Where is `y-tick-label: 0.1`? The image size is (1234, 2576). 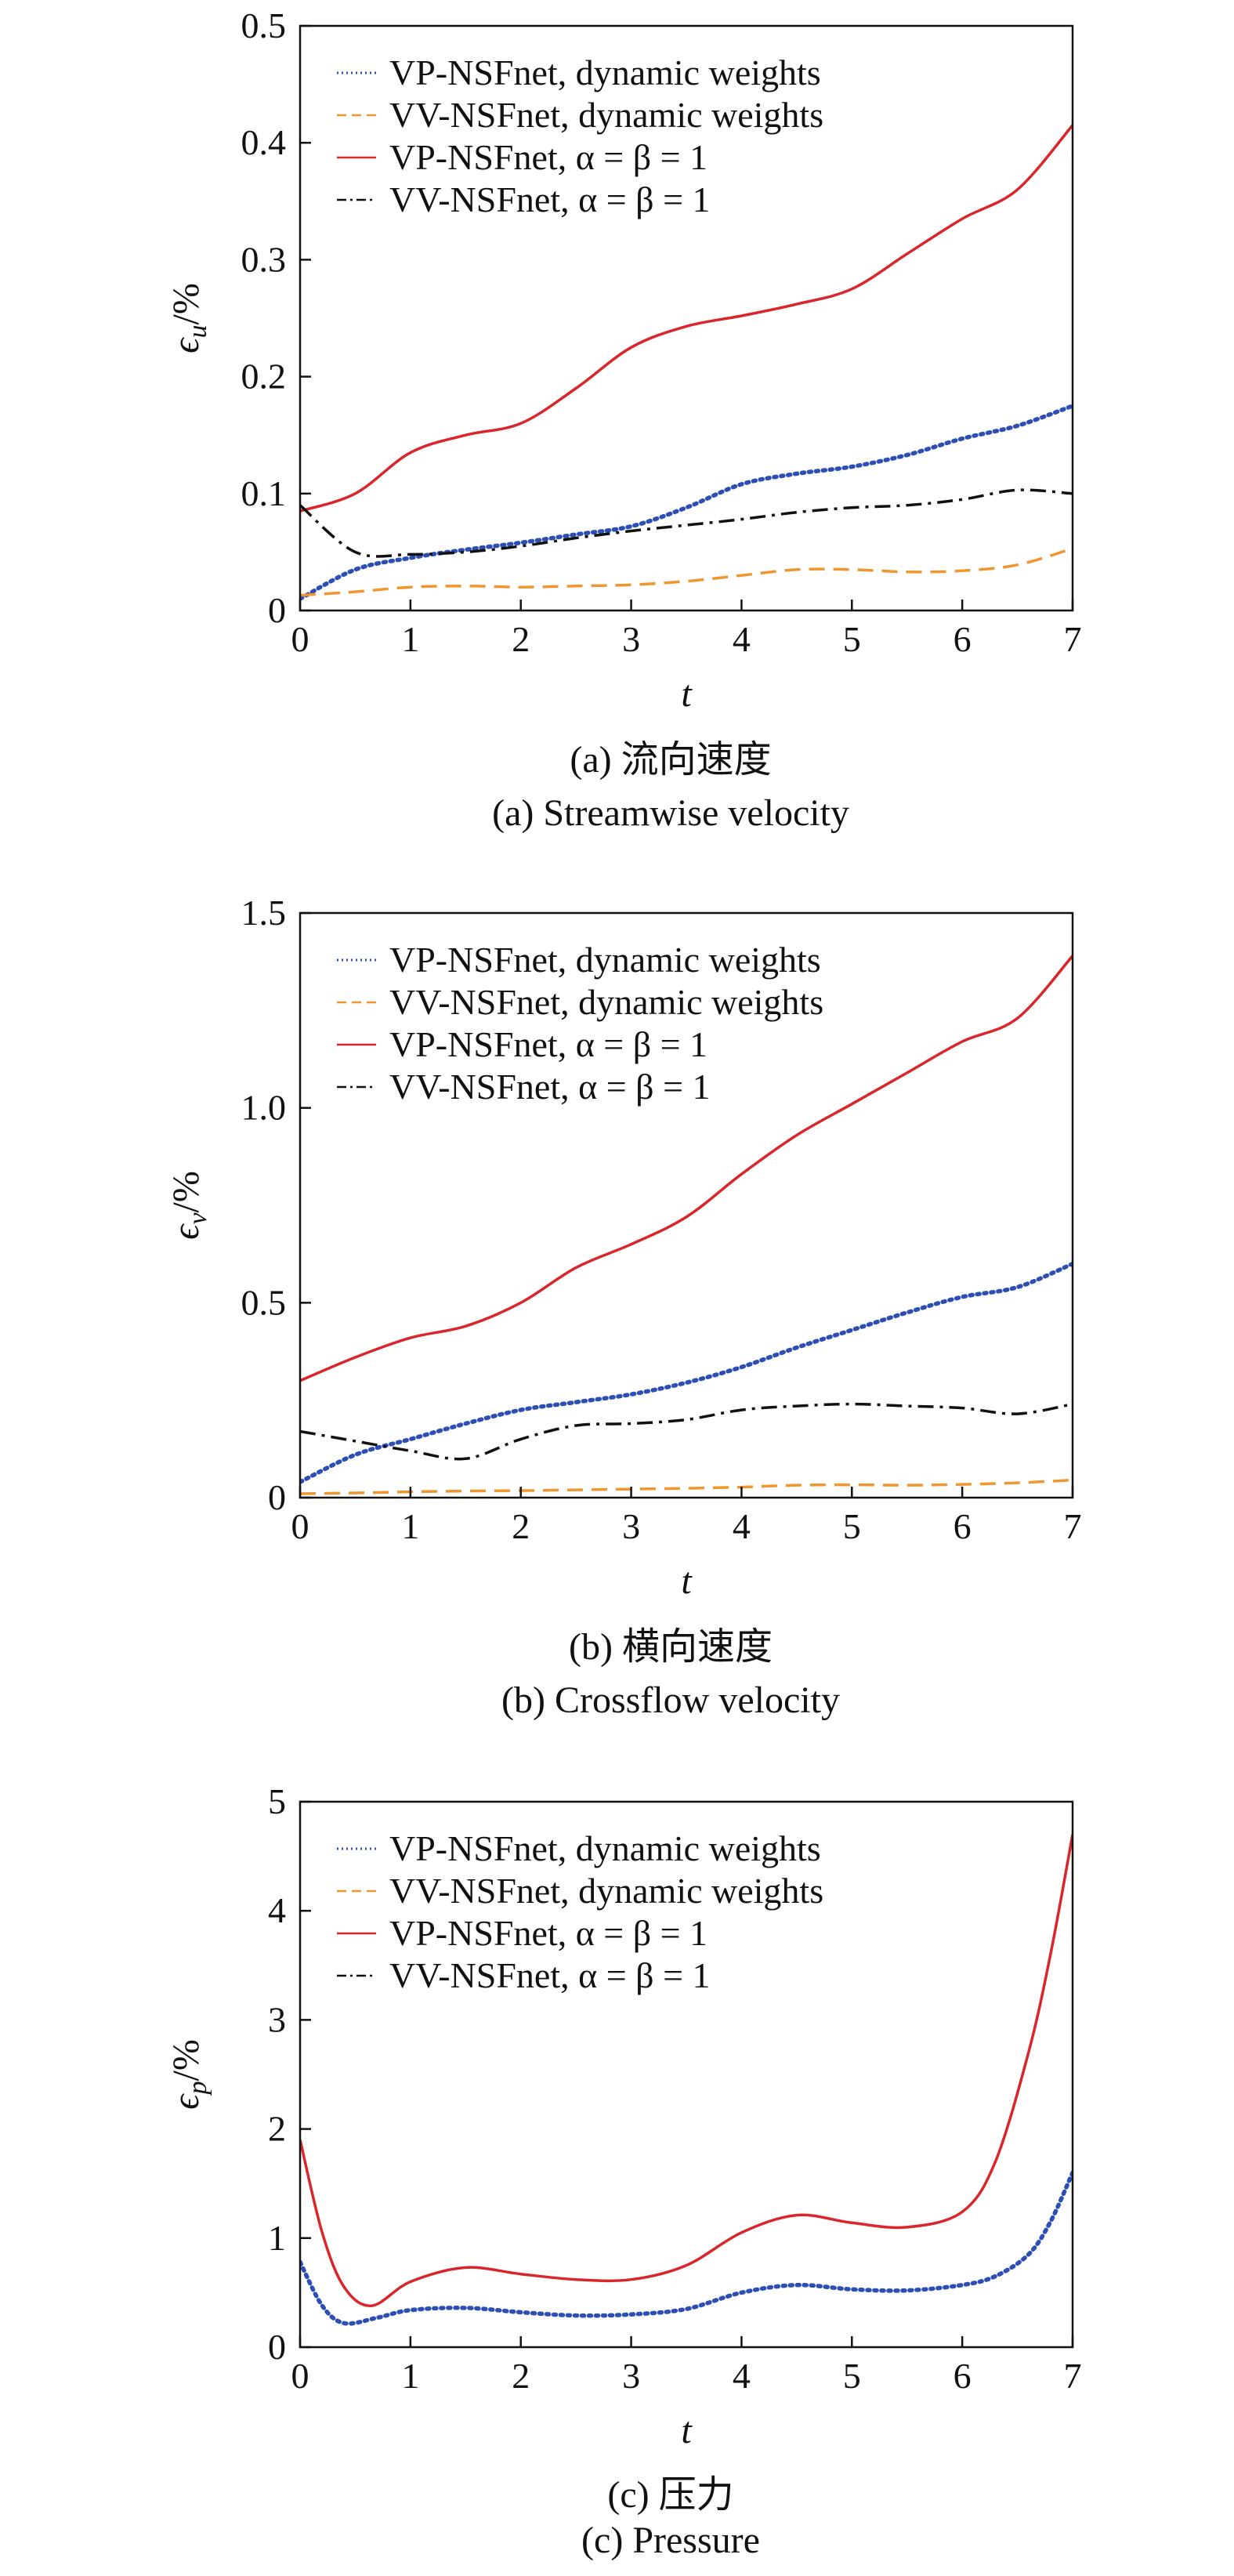
y-tick-label: 0.1 is located at coordinates (264, 493).